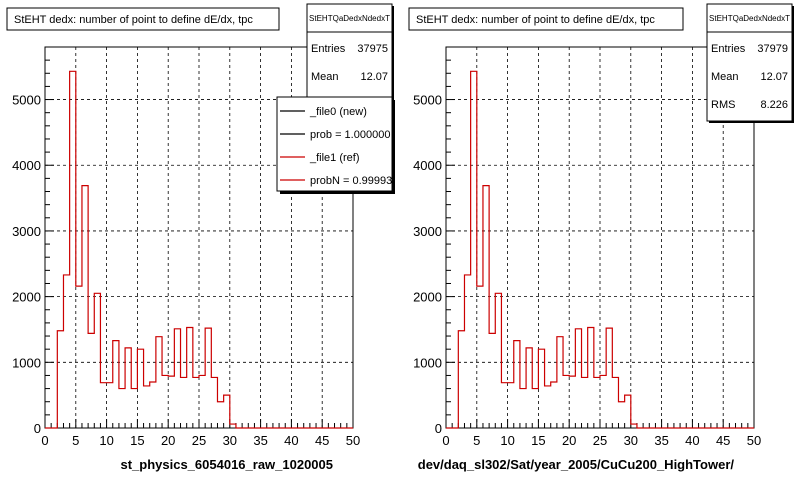 This screenshot has width=800, height=480. Describe the element at coordinates (351, 181) in the screenshot. I see `legend-label: probN = 0.99993` at that location.